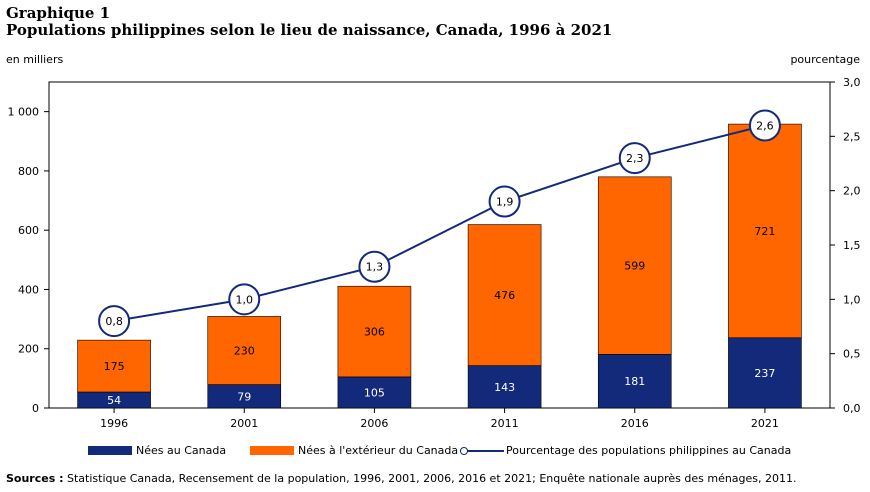 The image size is (870, 492). I want to click on y2-tick-label: 3,0, so click(852, 82).